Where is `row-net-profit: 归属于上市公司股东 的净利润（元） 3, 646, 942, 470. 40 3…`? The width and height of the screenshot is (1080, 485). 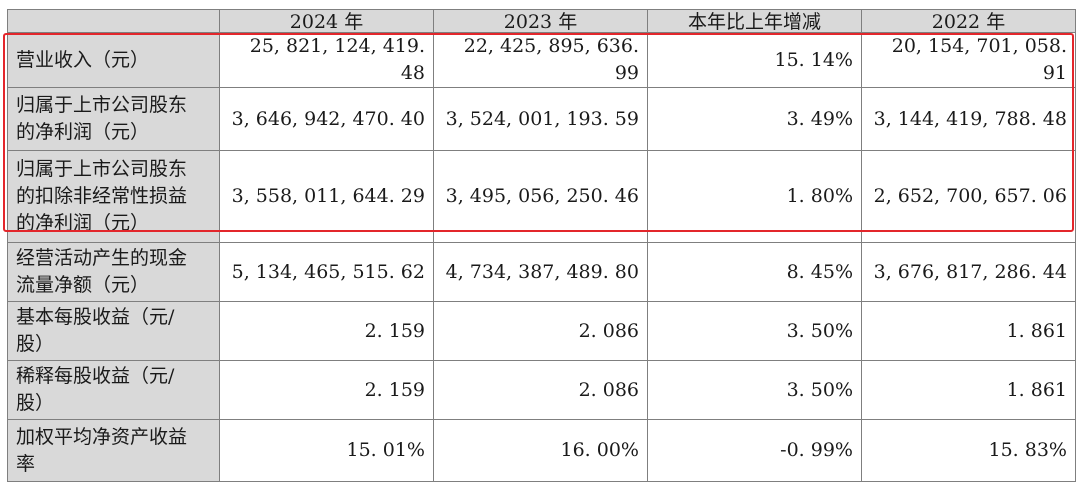 row-net-profit: 归属于上市公司股东 的净利润（元） 3, 646, 942, 470. 40 3… is located at coordinates (541, 119).